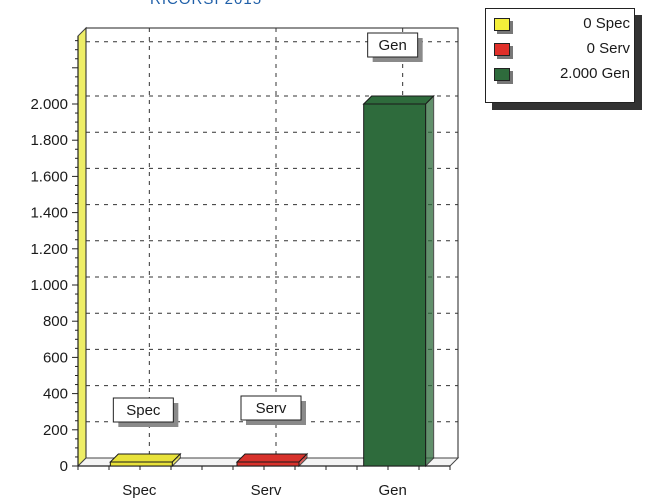 The height and width of the screenshot is (502, 654). I want to click on legend-label-serv: 0 Serv, so click(608, 48).